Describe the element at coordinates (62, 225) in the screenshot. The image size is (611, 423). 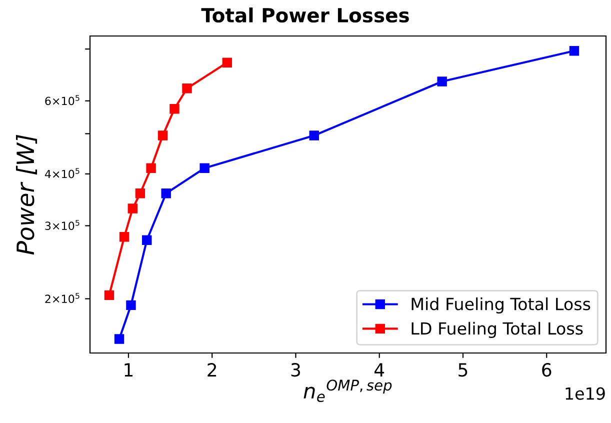
I see `y-tick-label: 3×10$^{5}$` at that location.